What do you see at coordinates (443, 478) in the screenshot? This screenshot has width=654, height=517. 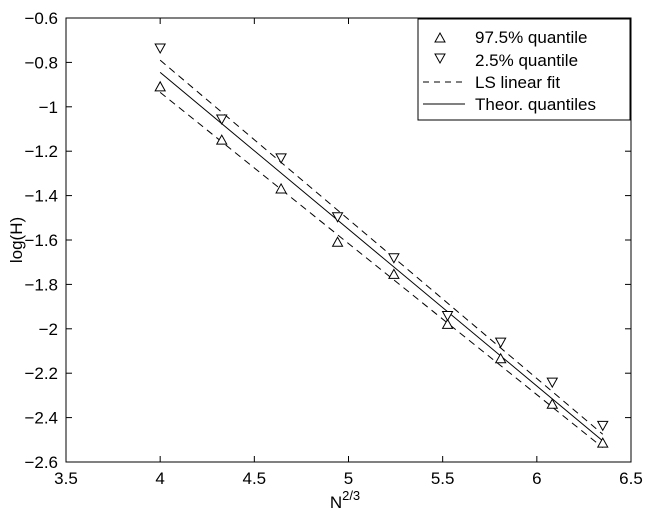 I see `x-tick-label: 5.5` at bounding box center [443, 478].